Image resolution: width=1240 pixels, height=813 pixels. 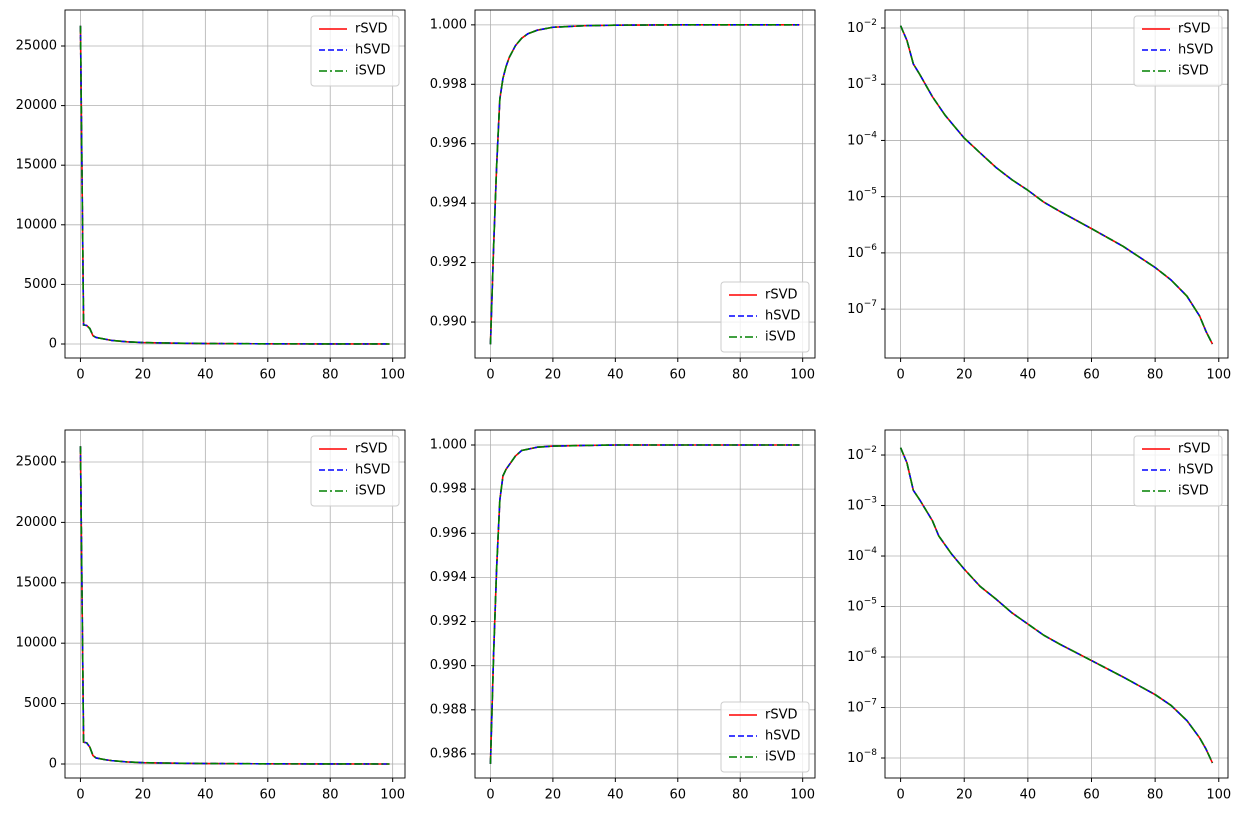 I want to click on y-tick-label: 0.990, so click(x=448, y=322).